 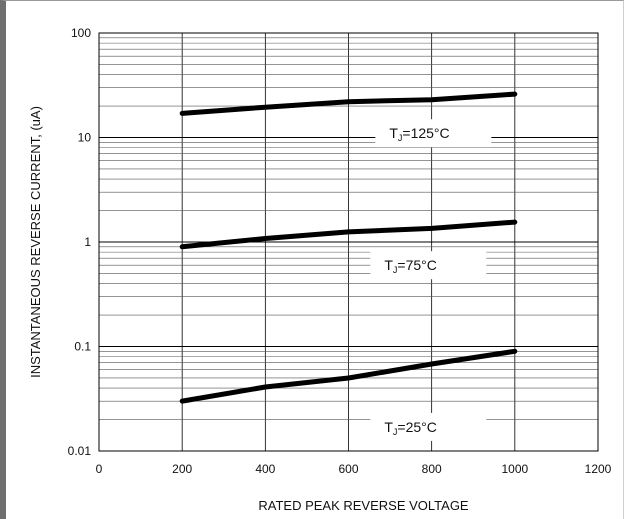 What do you see at coordinates (363, 505) in the screenshot?
I see `x-axis-label: RATED PEAK REVERSE VOLTAGE` at bounding box center [363, 505].